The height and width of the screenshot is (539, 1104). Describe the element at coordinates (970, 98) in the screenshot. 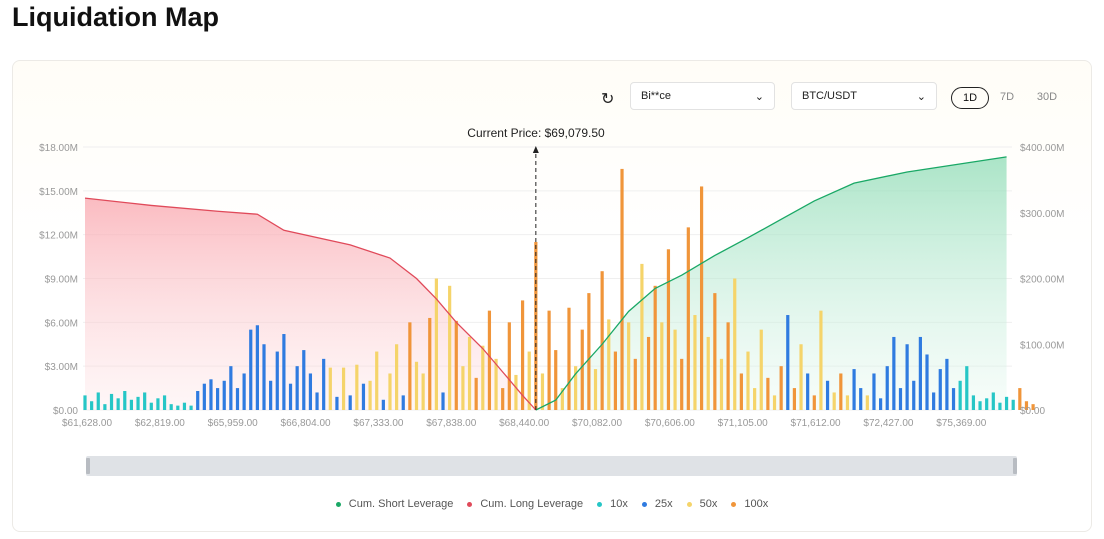

I see `period-1d: 1D` at that location.